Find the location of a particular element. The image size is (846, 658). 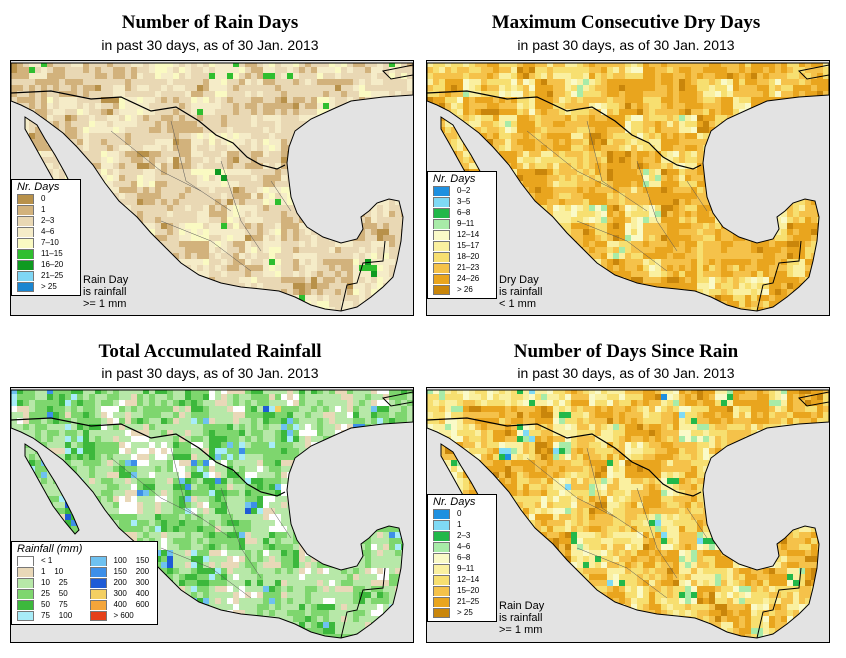

legend-label: 4–6 is located at coordinates (48, 231).